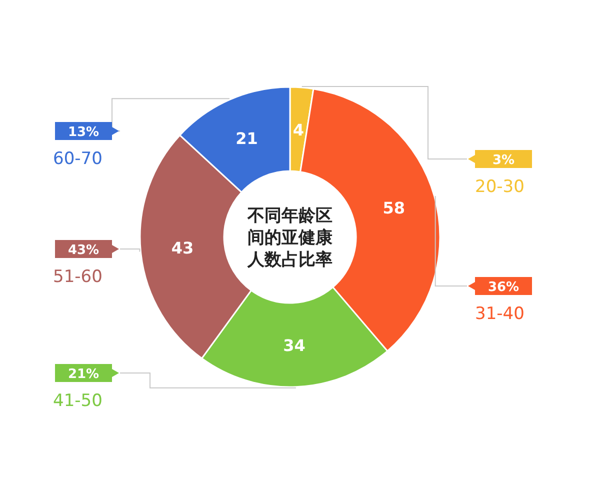 The image size is (600, 480). Describe the element at coordinates (84, 250) in the screenshot. I see `text: 43%` at that location.